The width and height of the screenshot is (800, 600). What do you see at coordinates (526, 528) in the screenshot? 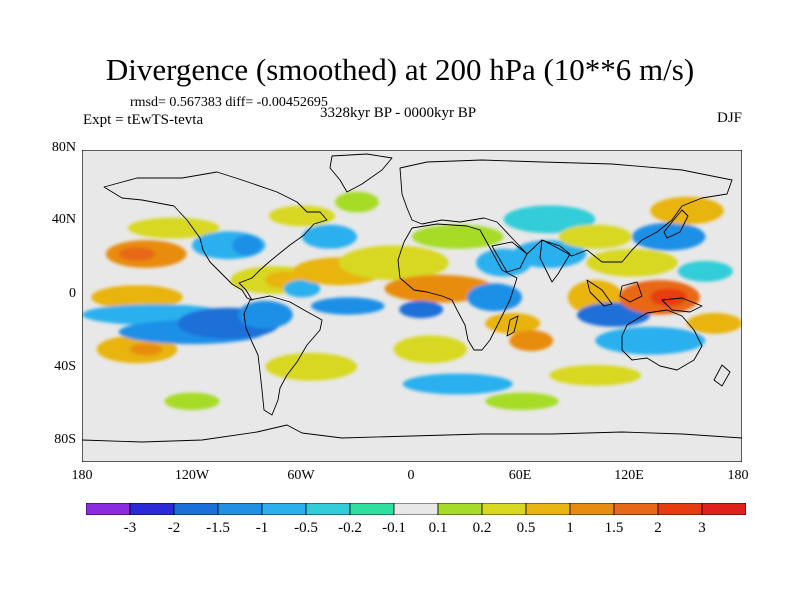
I see `colorbar-label: 0.5` at bounding box center [526, 528].